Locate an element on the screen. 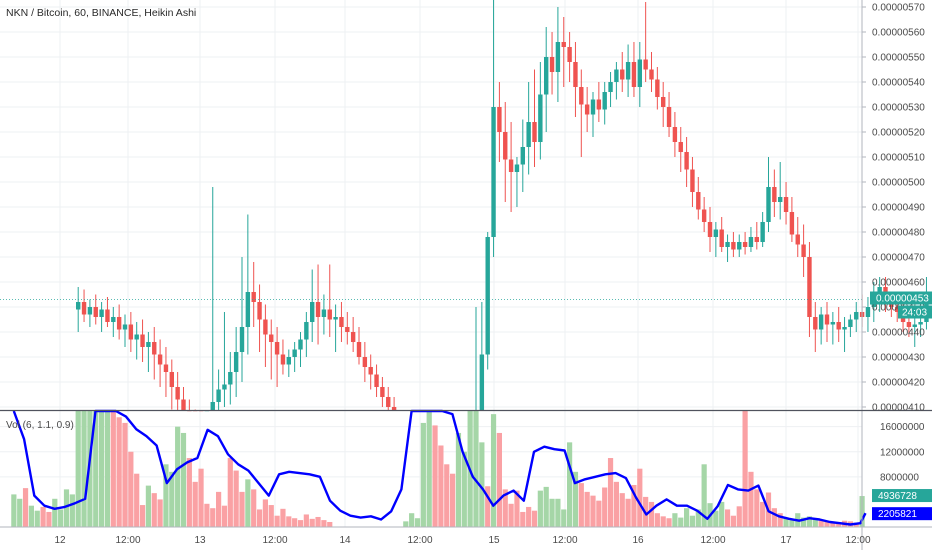 Image resolution: width=932 pixels, height=550 pixels. volume-indicator-label: Vol (6, 1.1, 0.9) is located at coordinates (40, 425).